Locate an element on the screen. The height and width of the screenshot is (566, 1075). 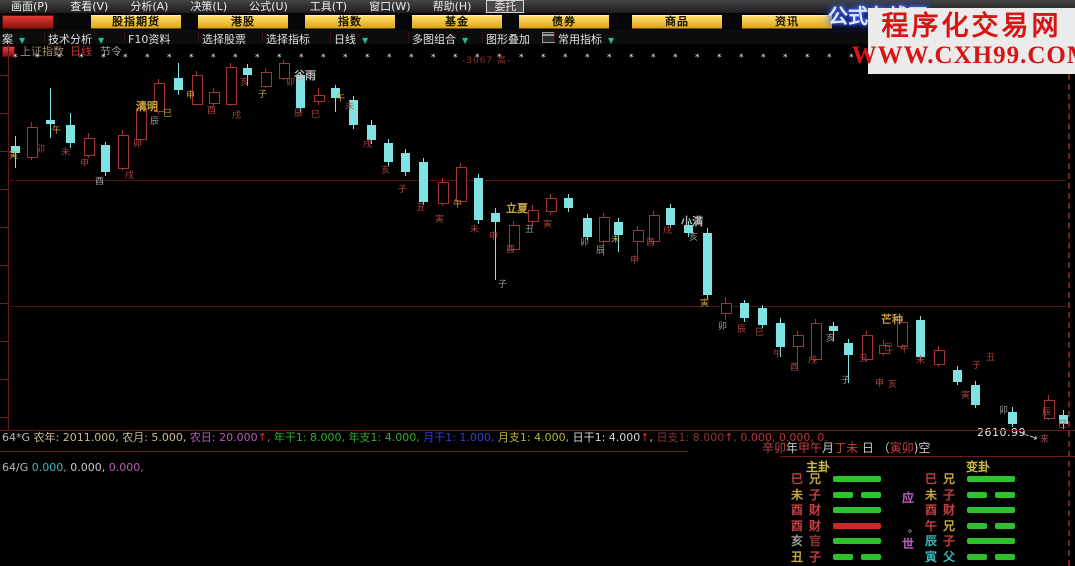
market-tab-1: 港股 is located at coordinates (243, 21).